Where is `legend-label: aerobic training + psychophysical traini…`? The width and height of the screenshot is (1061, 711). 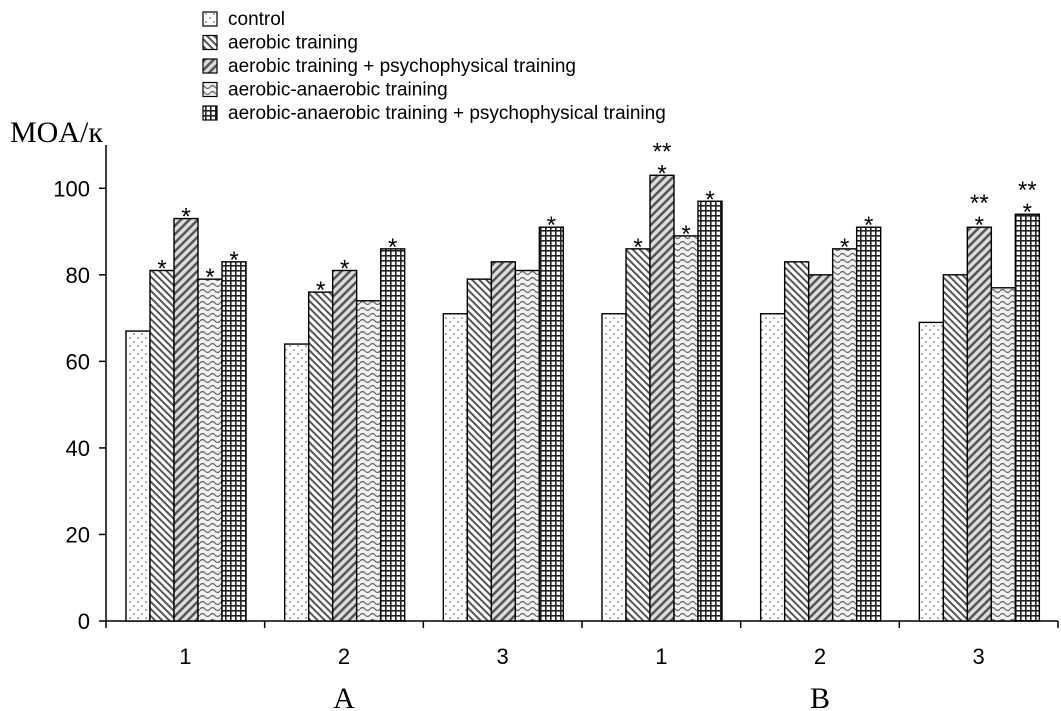
legend-label: aerobic training + psychophysical traini… is located at coordinates (402, 66).